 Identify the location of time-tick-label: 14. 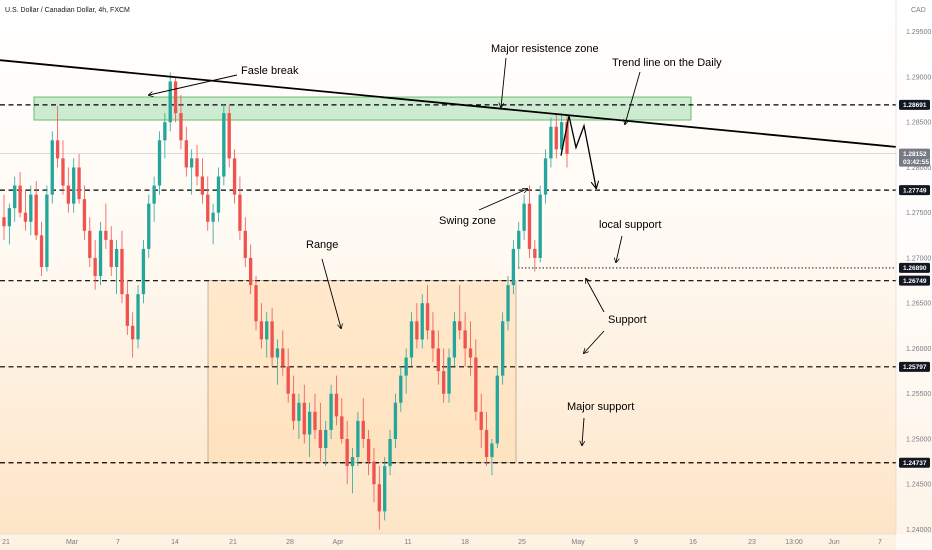
(175, 542).